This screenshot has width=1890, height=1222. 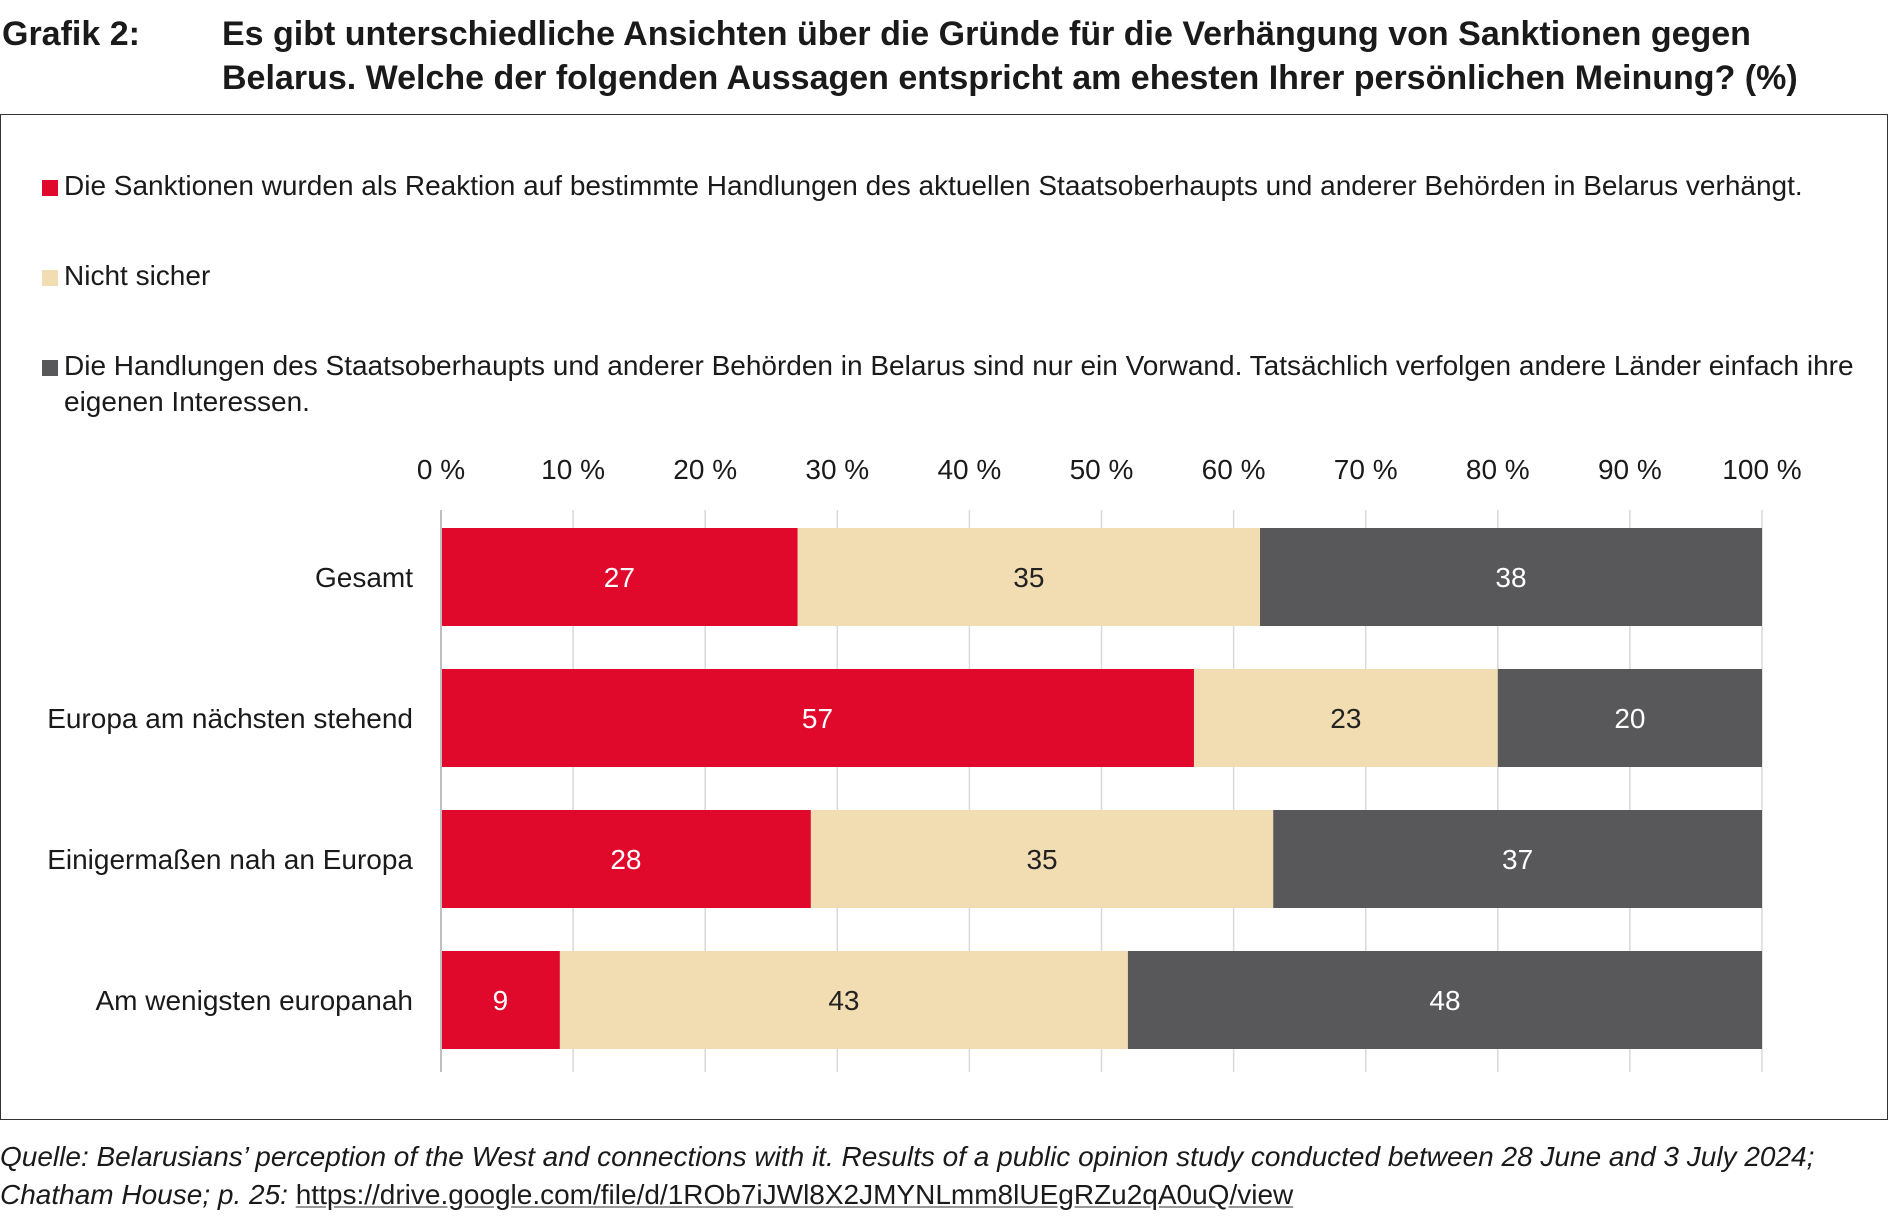 I want to click on data-label-1-2: 20, so click(x=1629, y=718).